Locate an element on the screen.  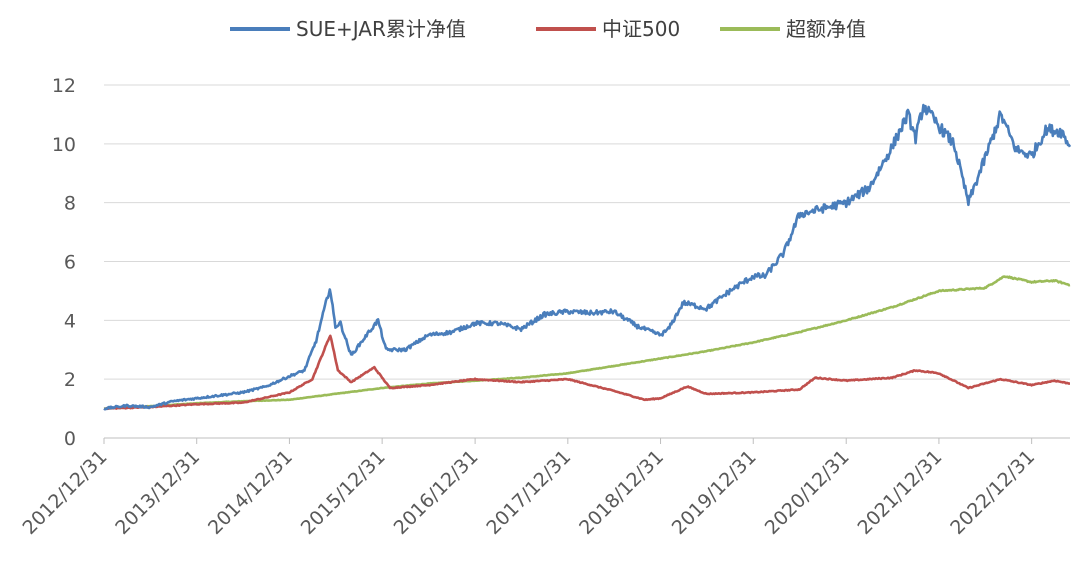
x-tick-label: 2012/12/31 is located at coordinates (65, 492).